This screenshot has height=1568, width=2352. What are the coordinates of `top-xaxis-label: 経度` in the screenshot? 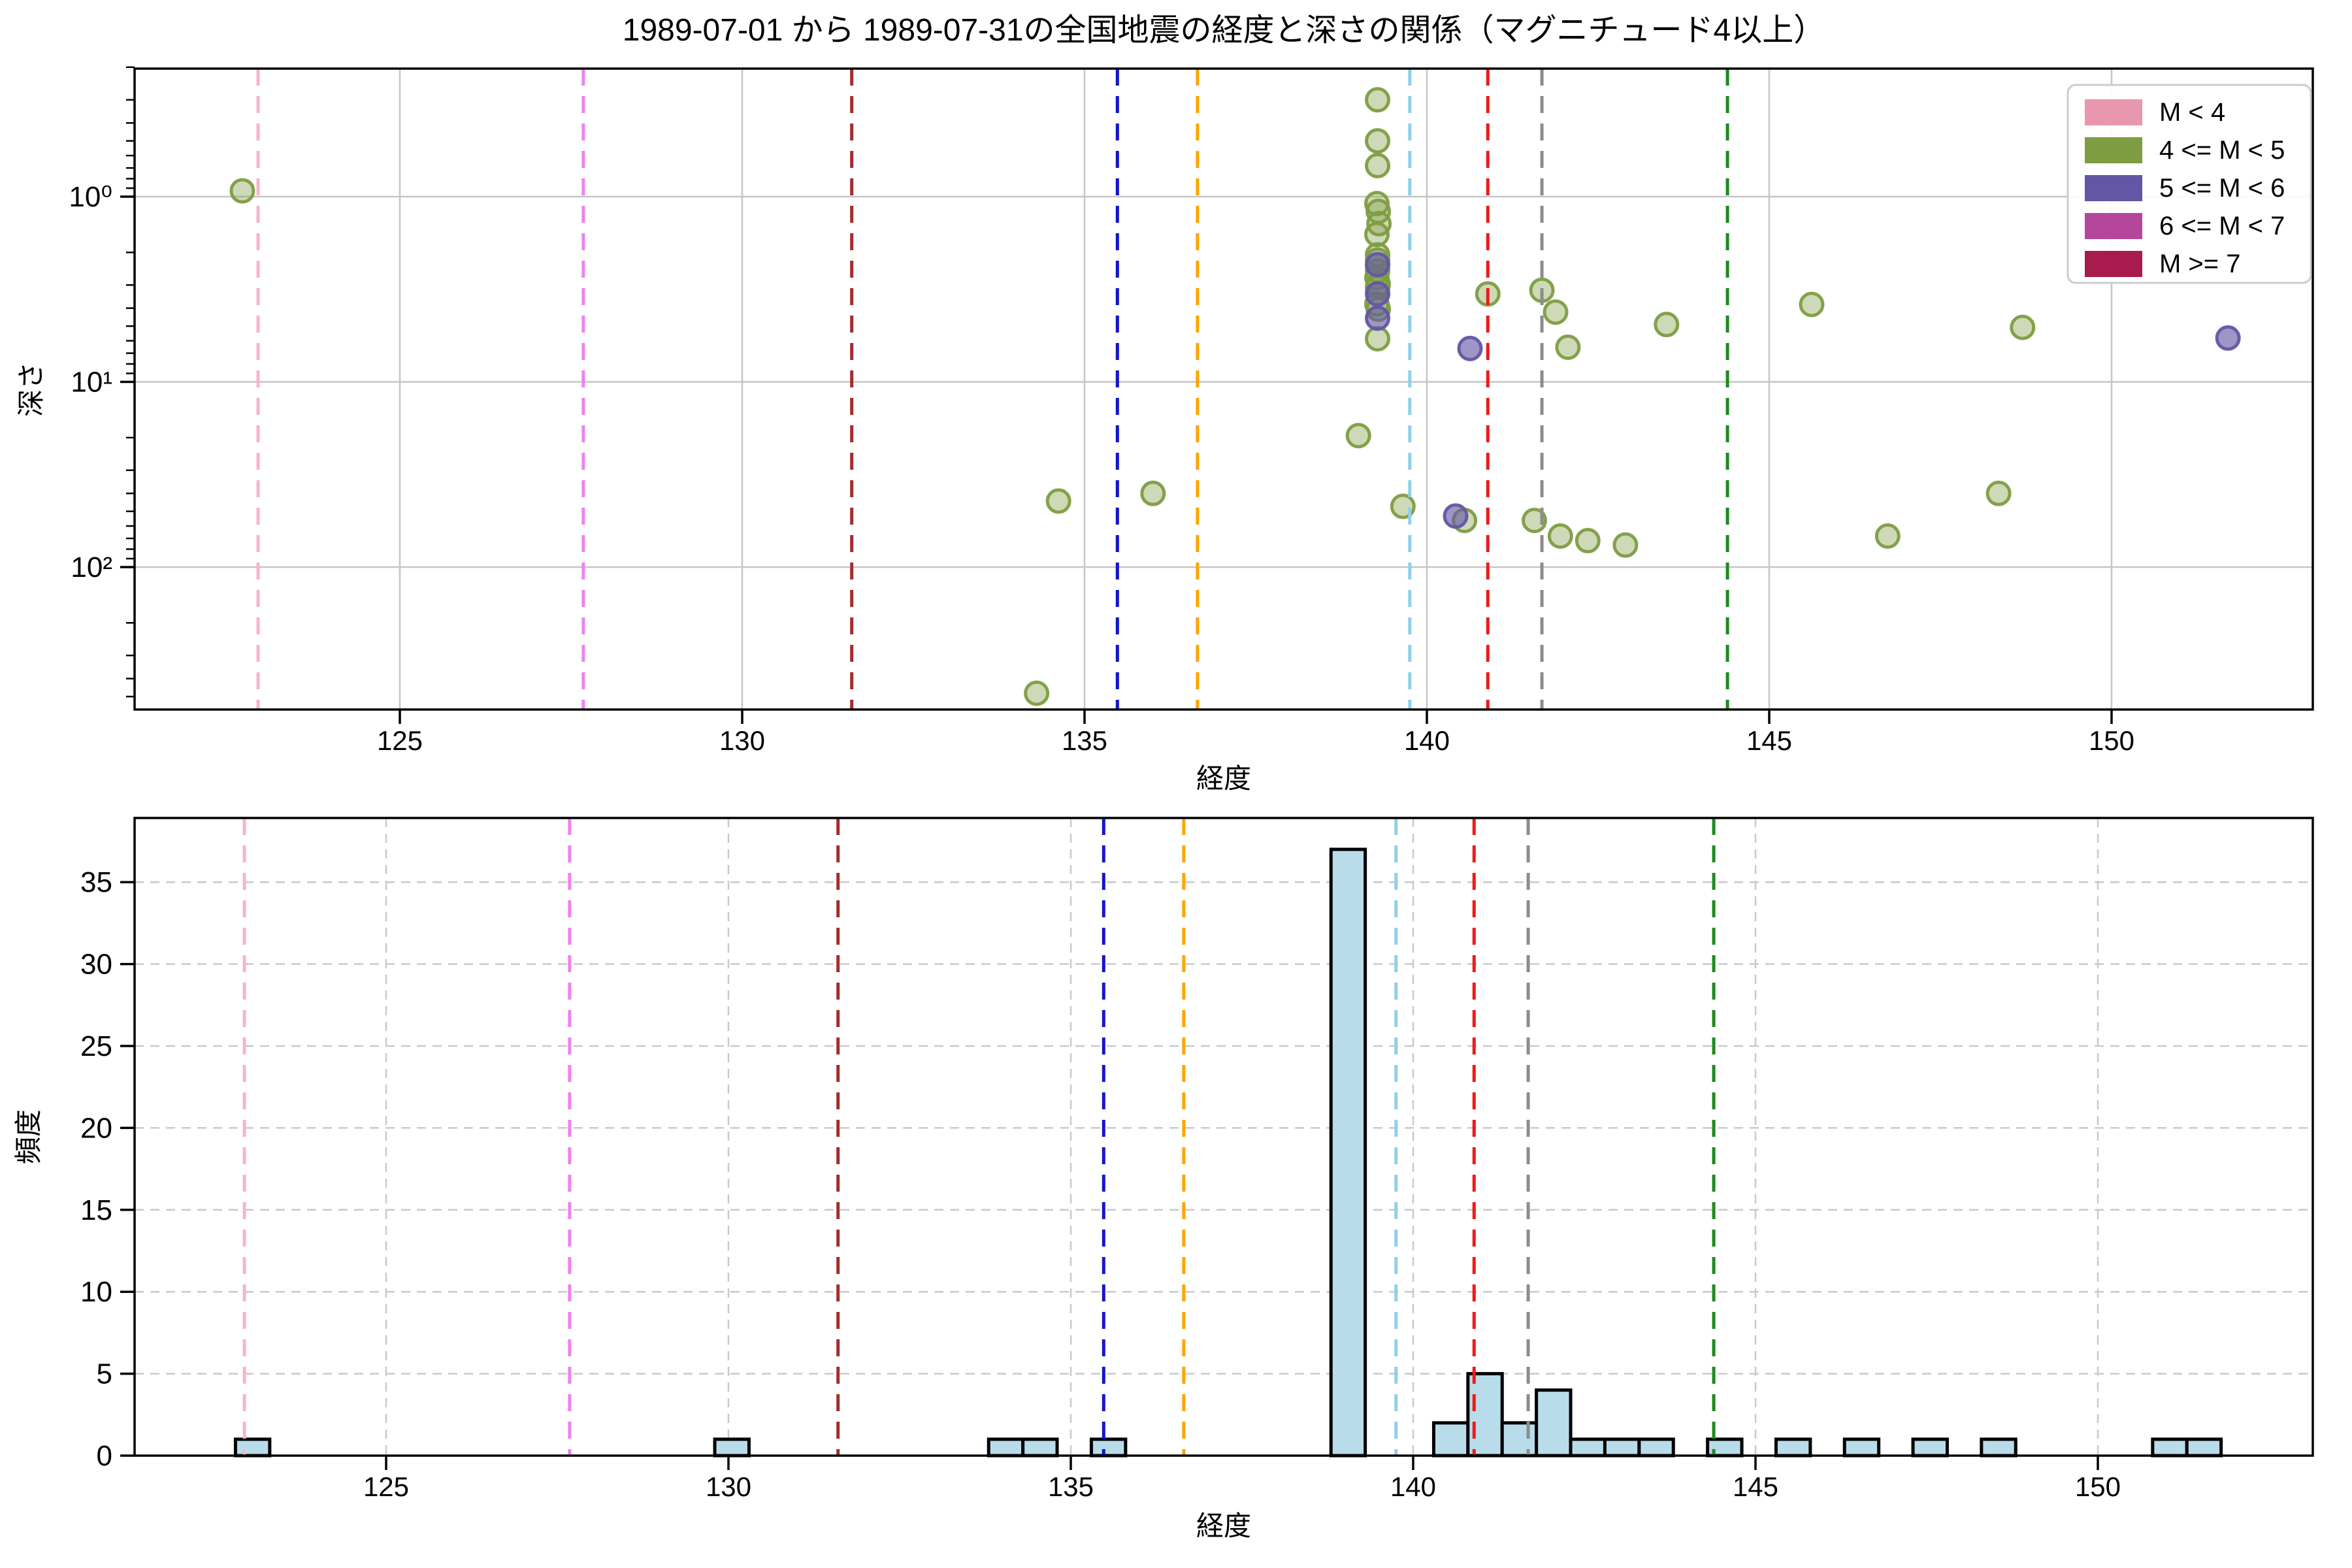 It's located at (1223, 778).